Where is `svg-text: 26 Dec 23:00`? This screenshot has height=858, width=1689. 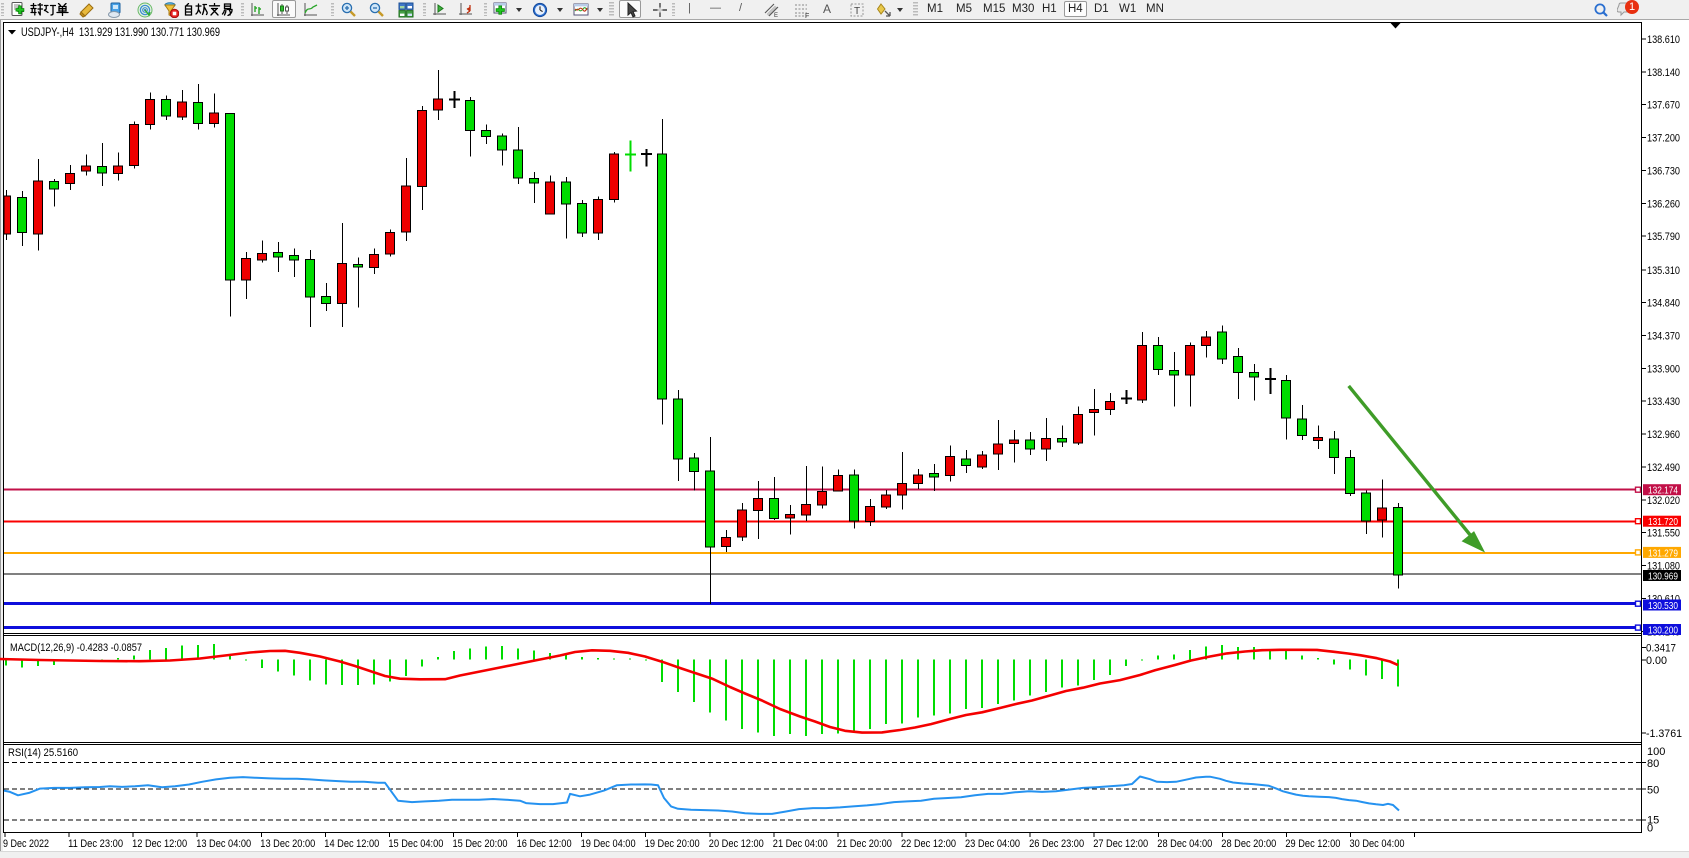
svg-text: 26 Dec 23:00 is located at coordinates (1056, 844).